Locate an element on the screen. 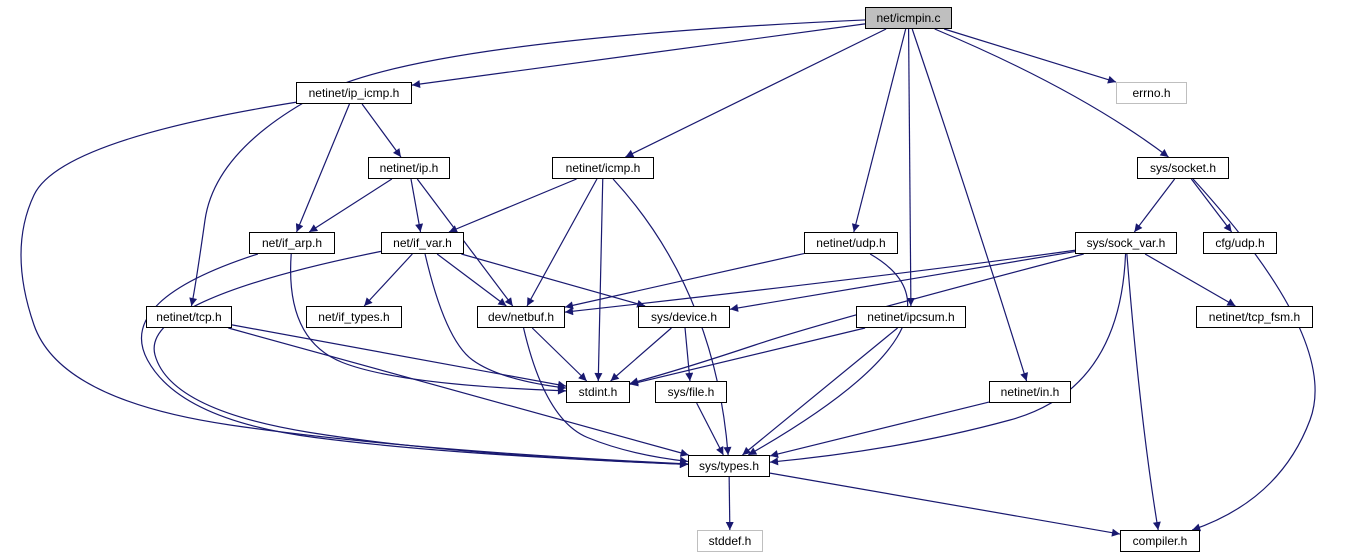 This screenshot has height=560, width=1357. node-device: sys/device.h is located at coordinates (684, 317).